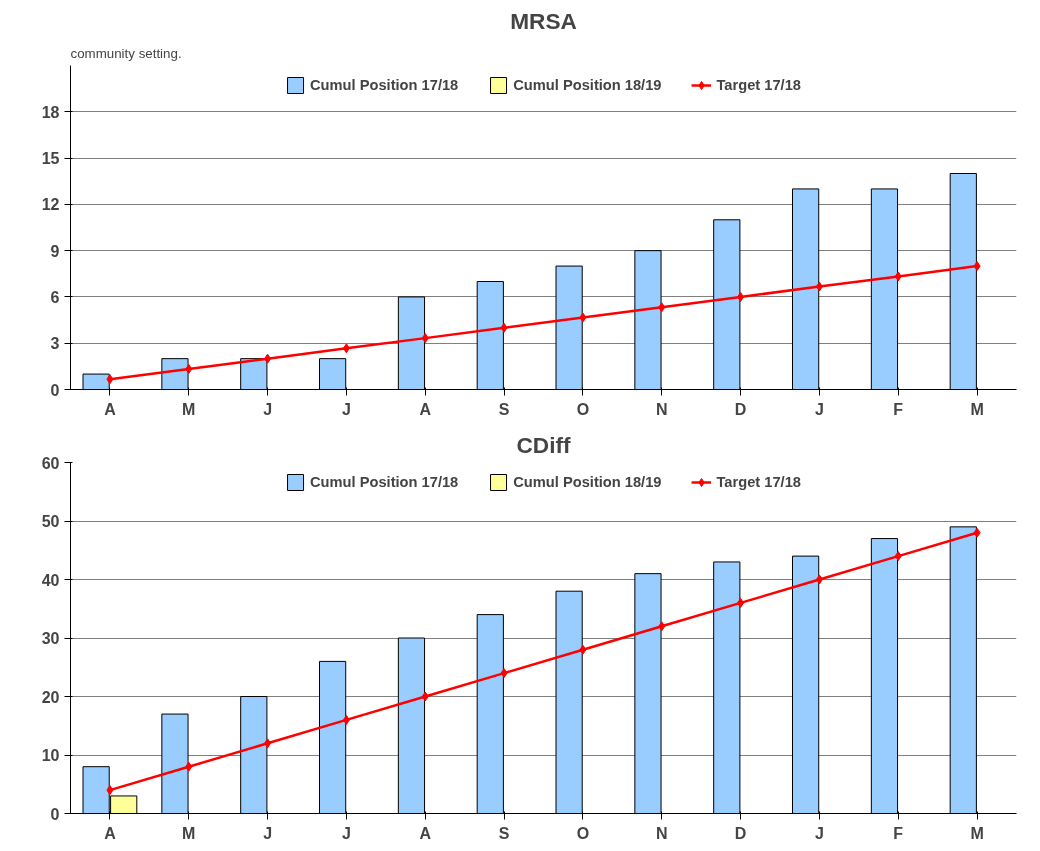  What do you see at coordinates (55, 344) in the screenshot?
I see `y-tick-label: 3` at bounding box center [55, 344].